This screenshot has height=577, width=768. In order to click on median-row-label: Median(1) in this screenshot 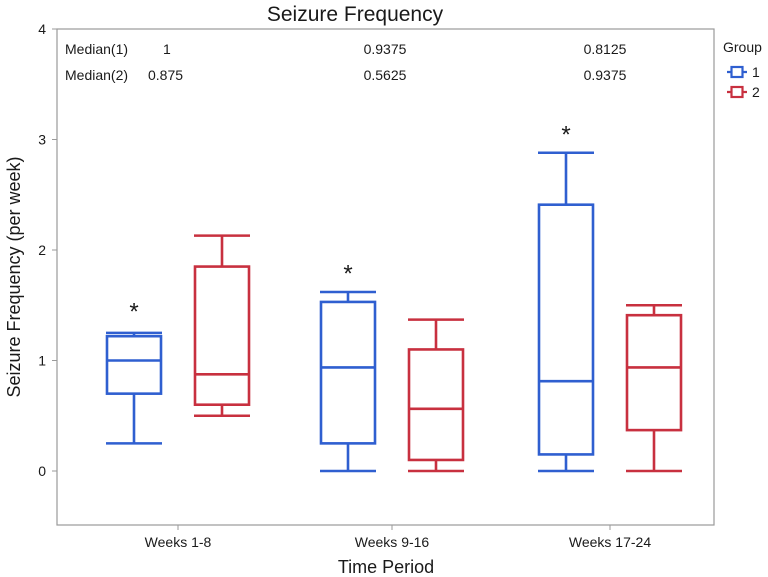, I will do `click(96, 49)`.